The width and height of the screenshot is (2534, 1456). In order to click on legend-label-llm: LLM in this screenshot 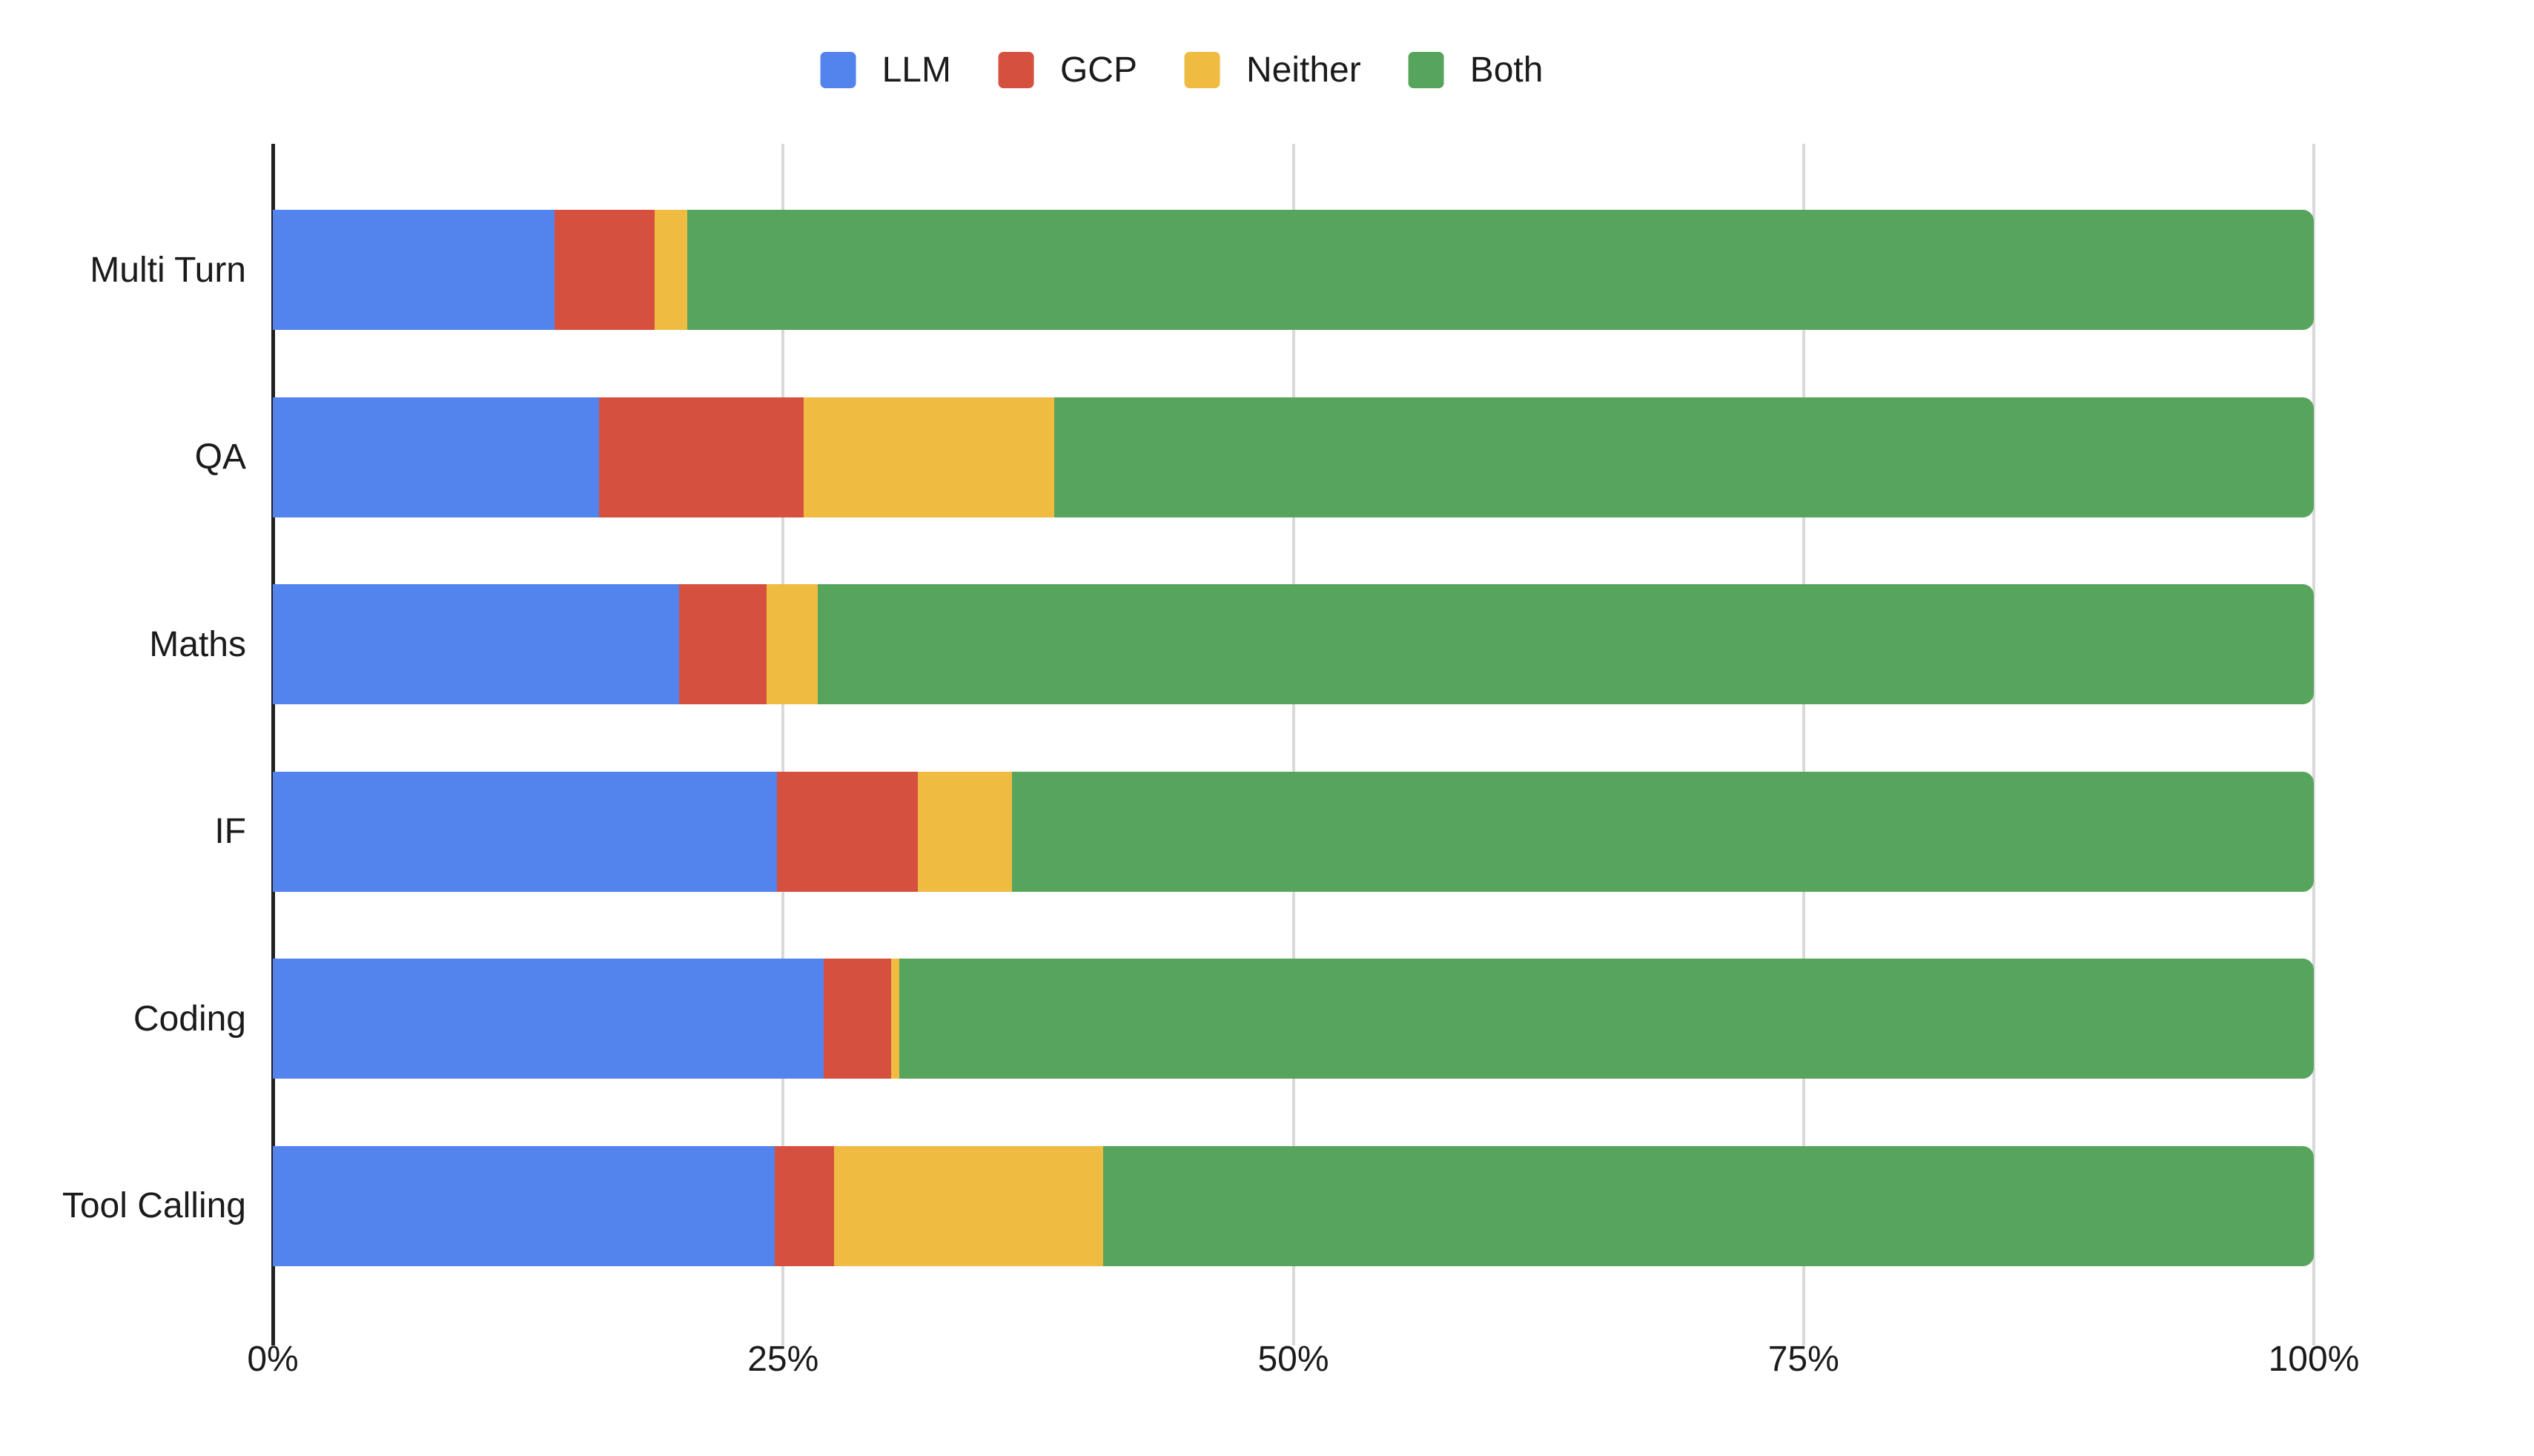, I will do `click(916, 70)`.